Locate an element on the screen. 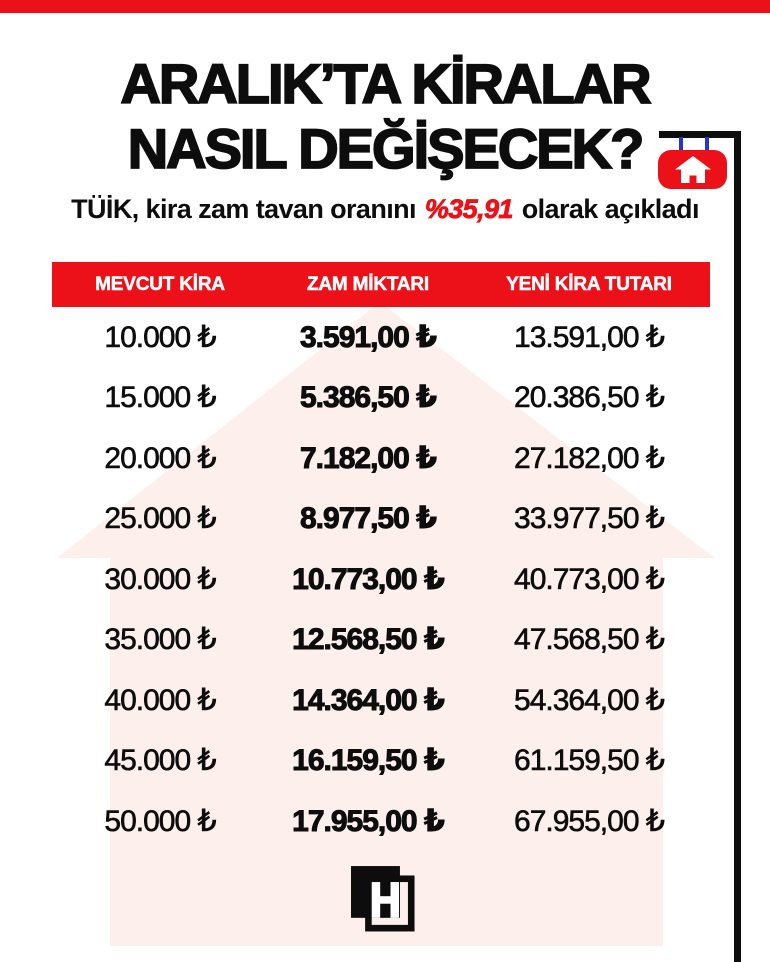 The height and width of the screenshot is (962, 770). subtitle-suffix: olarak açıkladı is located at coordinates (607, 209).